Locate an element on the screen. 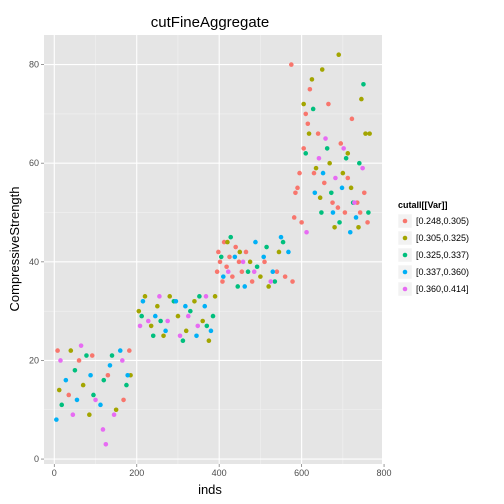 The height and width of the screenshot is (504, 504). y-tick-label: 0 is located at coordinates (36, 459).